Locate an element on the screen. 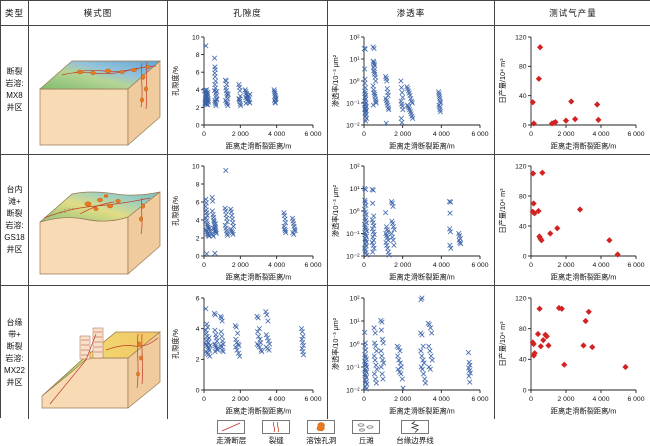  column-header-porosity: 孔隙度 is located at coordinates (248, 13).